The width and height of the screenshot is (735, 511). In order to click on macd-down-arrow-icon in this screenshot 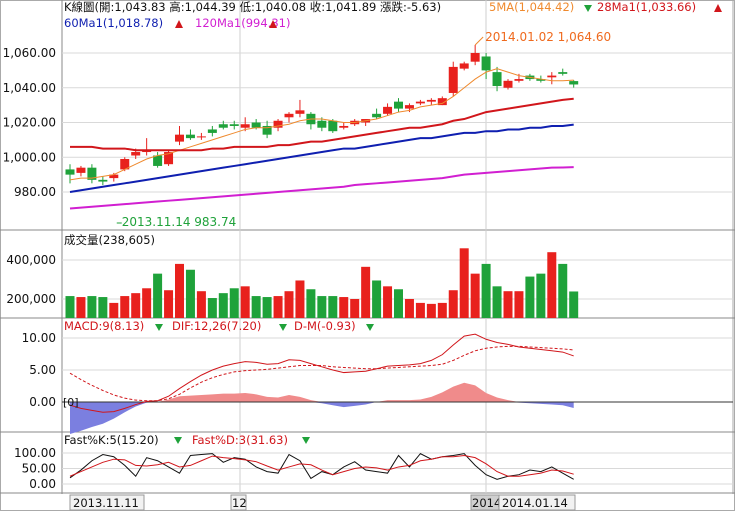, I will do `click(159, 327)`.